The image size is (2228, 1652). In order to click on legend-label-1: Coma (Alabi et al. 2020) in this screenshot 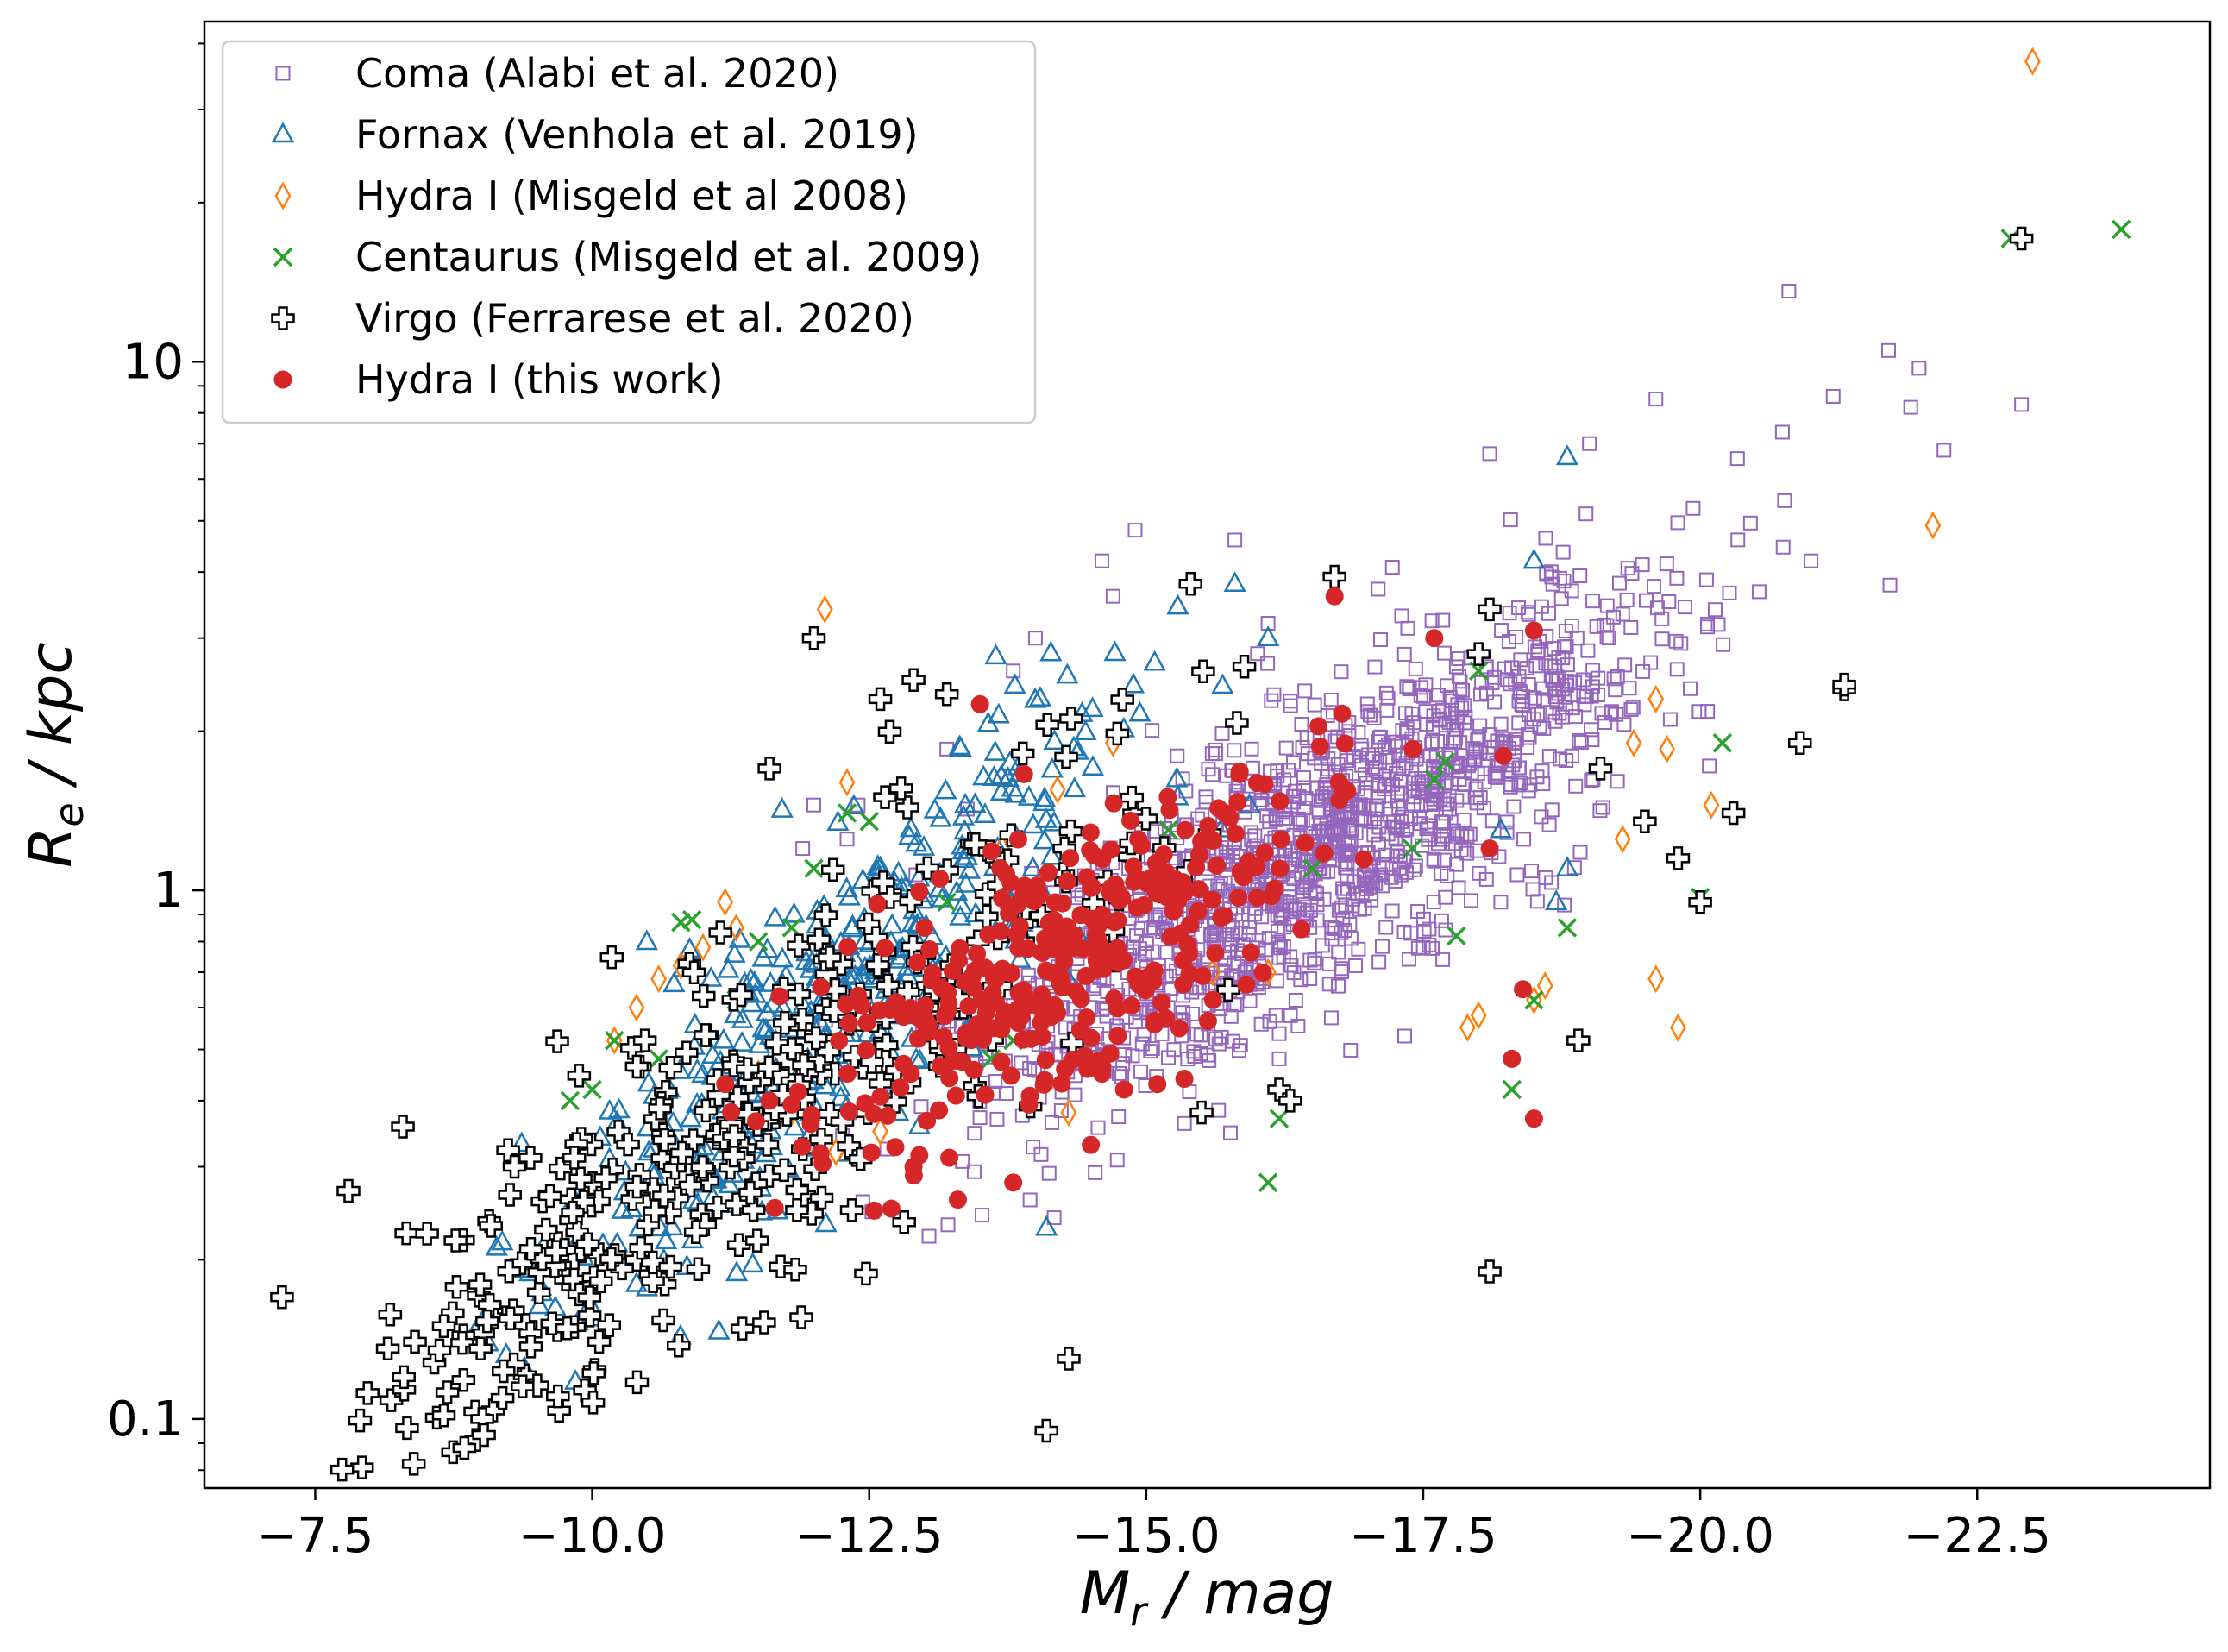, I will do `click(597, 73)`.